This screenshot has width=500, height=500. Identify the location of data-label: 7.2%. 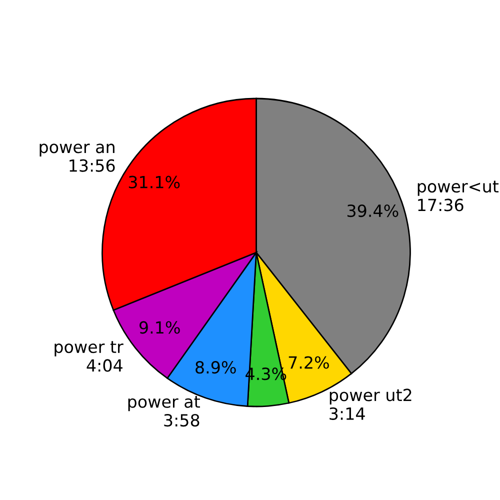
(308, 362).